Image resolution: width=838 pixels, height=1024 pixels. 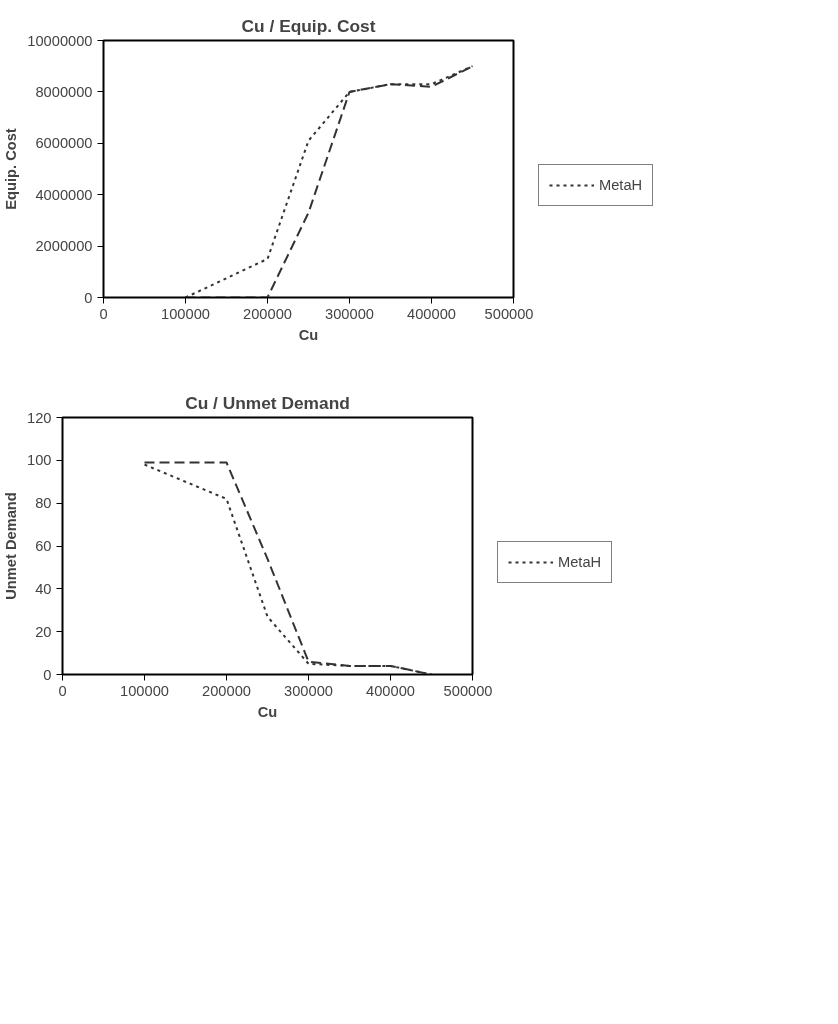 I want to click on y-tick-label: 6000000, so click(x=64, y=143).